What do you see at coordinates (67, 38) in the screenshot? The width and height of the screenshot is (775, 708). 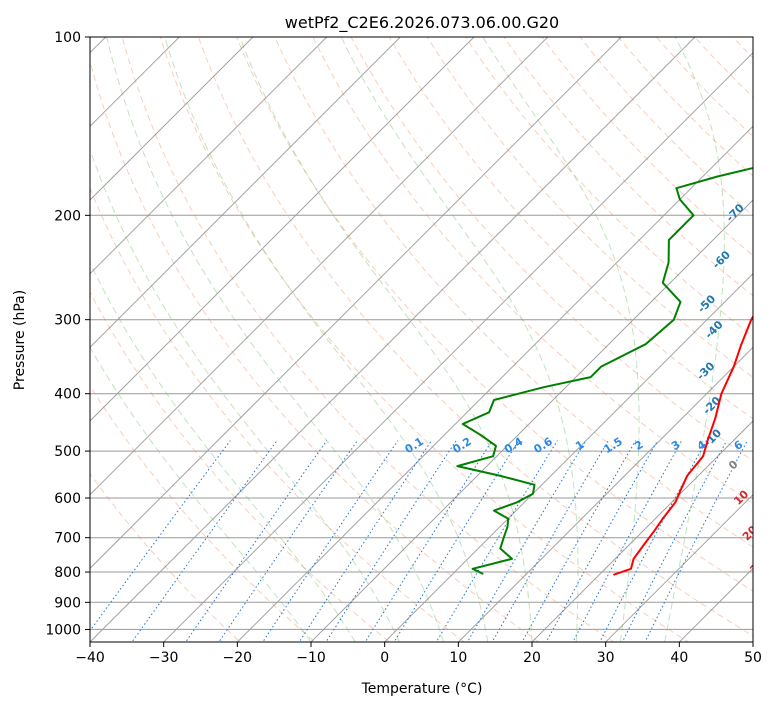 I see `y-tick-label: 100` at bounding box center [67, 38].